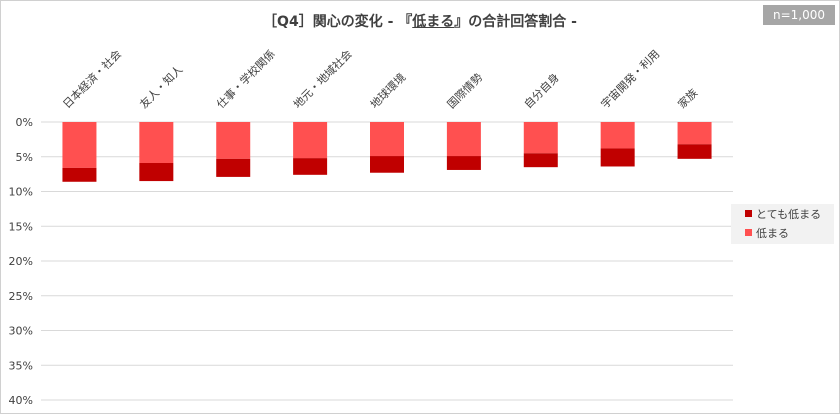 Image resolution: width=840 pixels, height=414 pixels. What do you see at coordinates (24, 122) in the screenshot?
I see `y-tick-label: 0%` at bounding box center [24, 122].